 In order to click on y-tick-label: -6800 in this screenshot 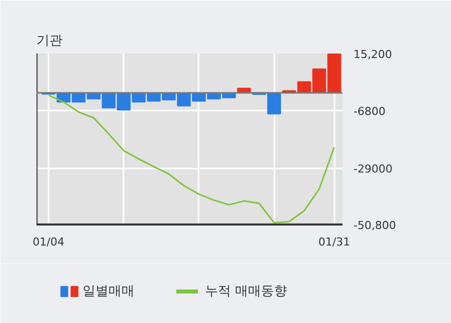, I will do `click(370, 111)`.